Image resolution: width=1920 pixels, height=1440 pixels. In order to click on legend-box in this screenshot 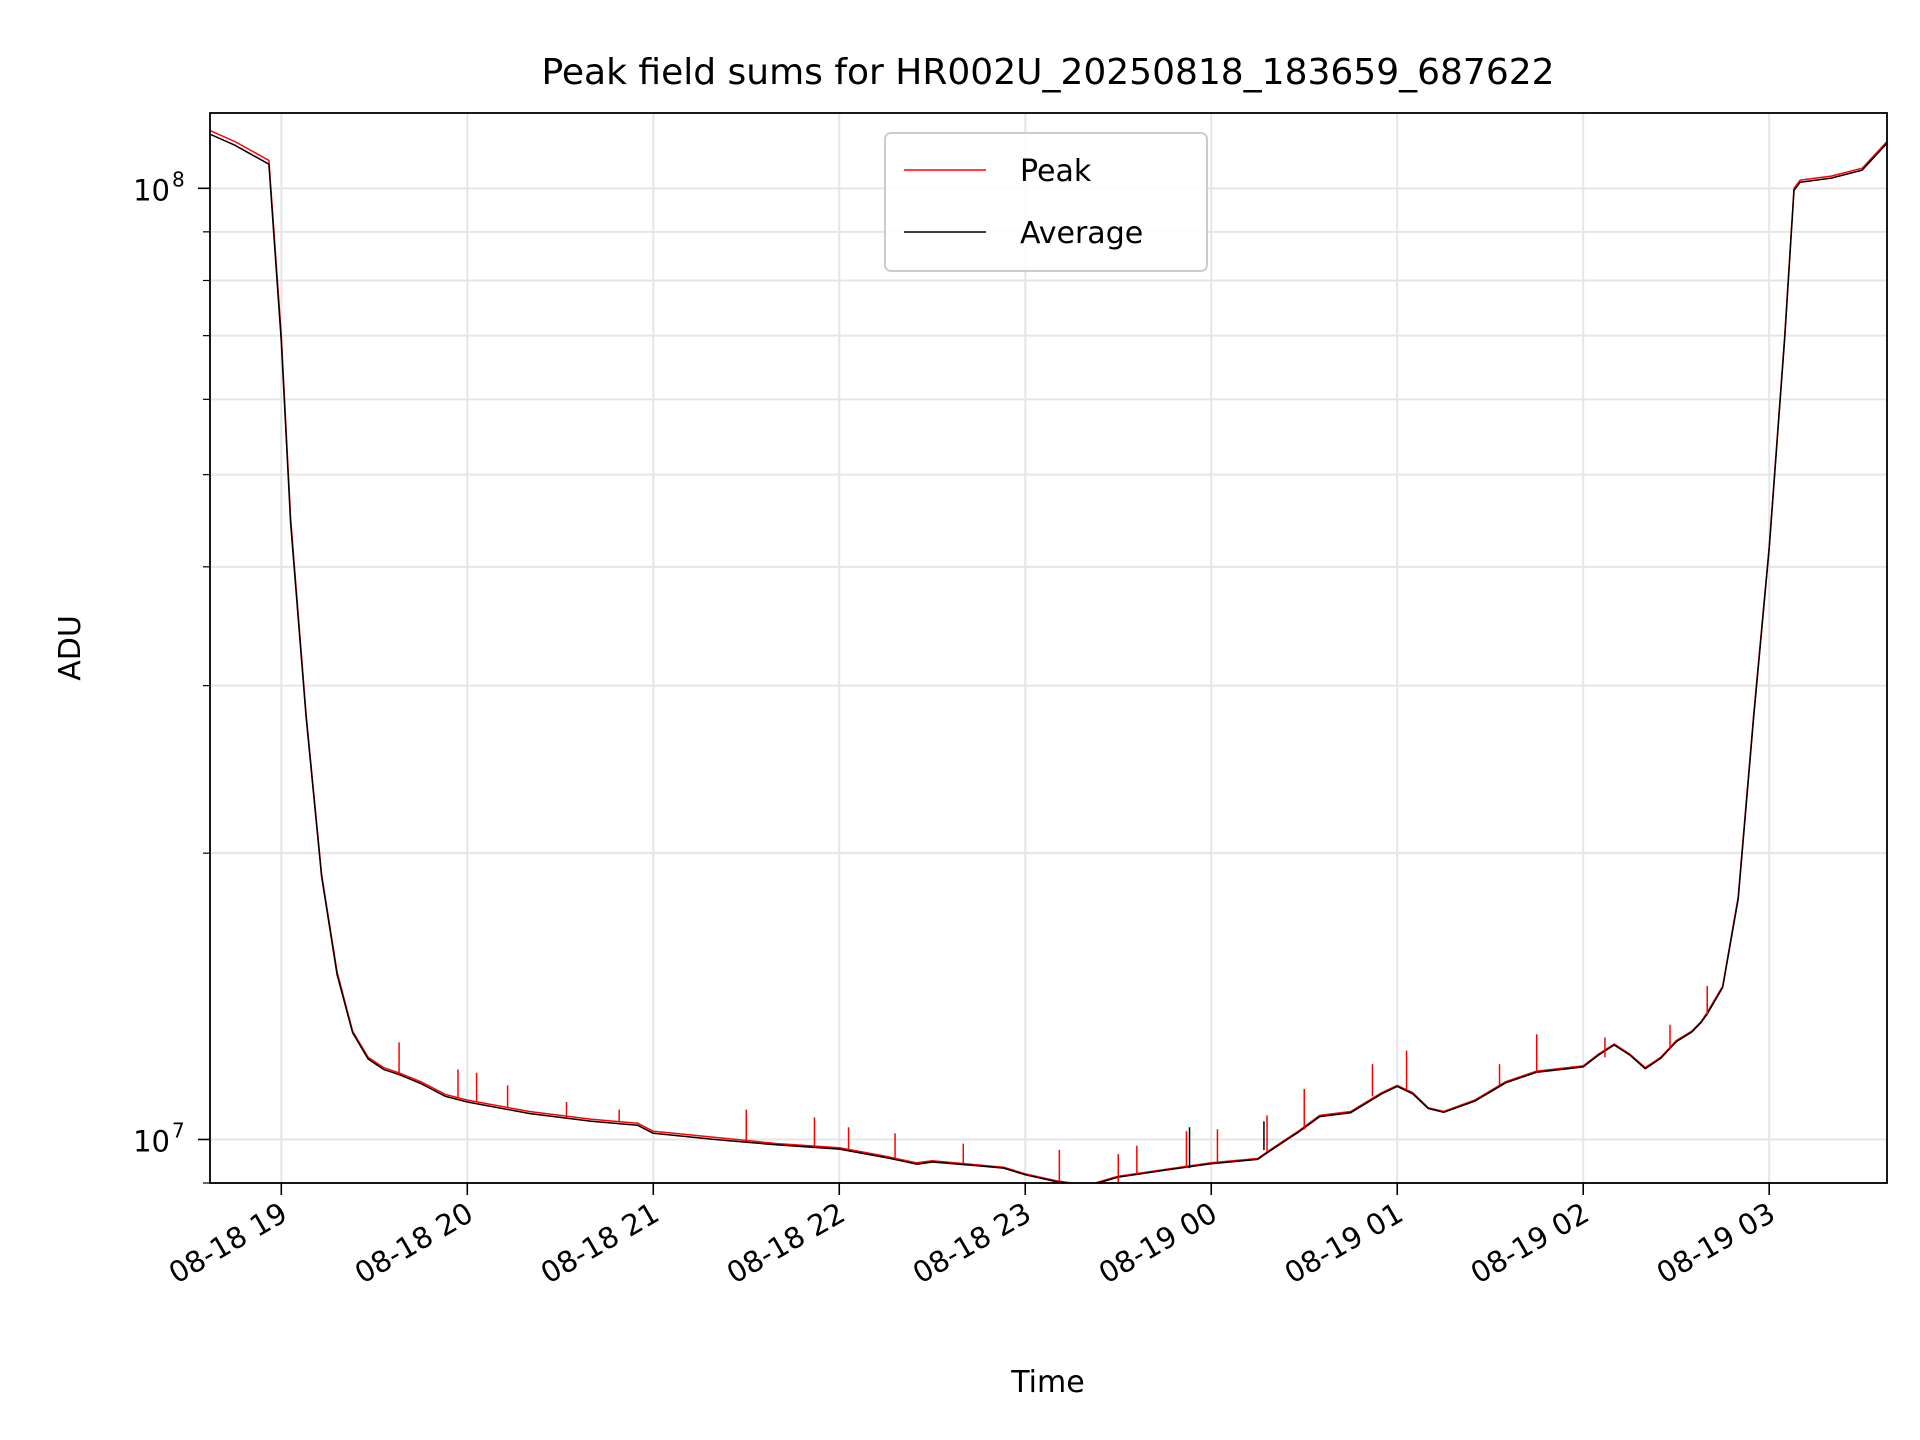, I will do `click(1046, 202)`.